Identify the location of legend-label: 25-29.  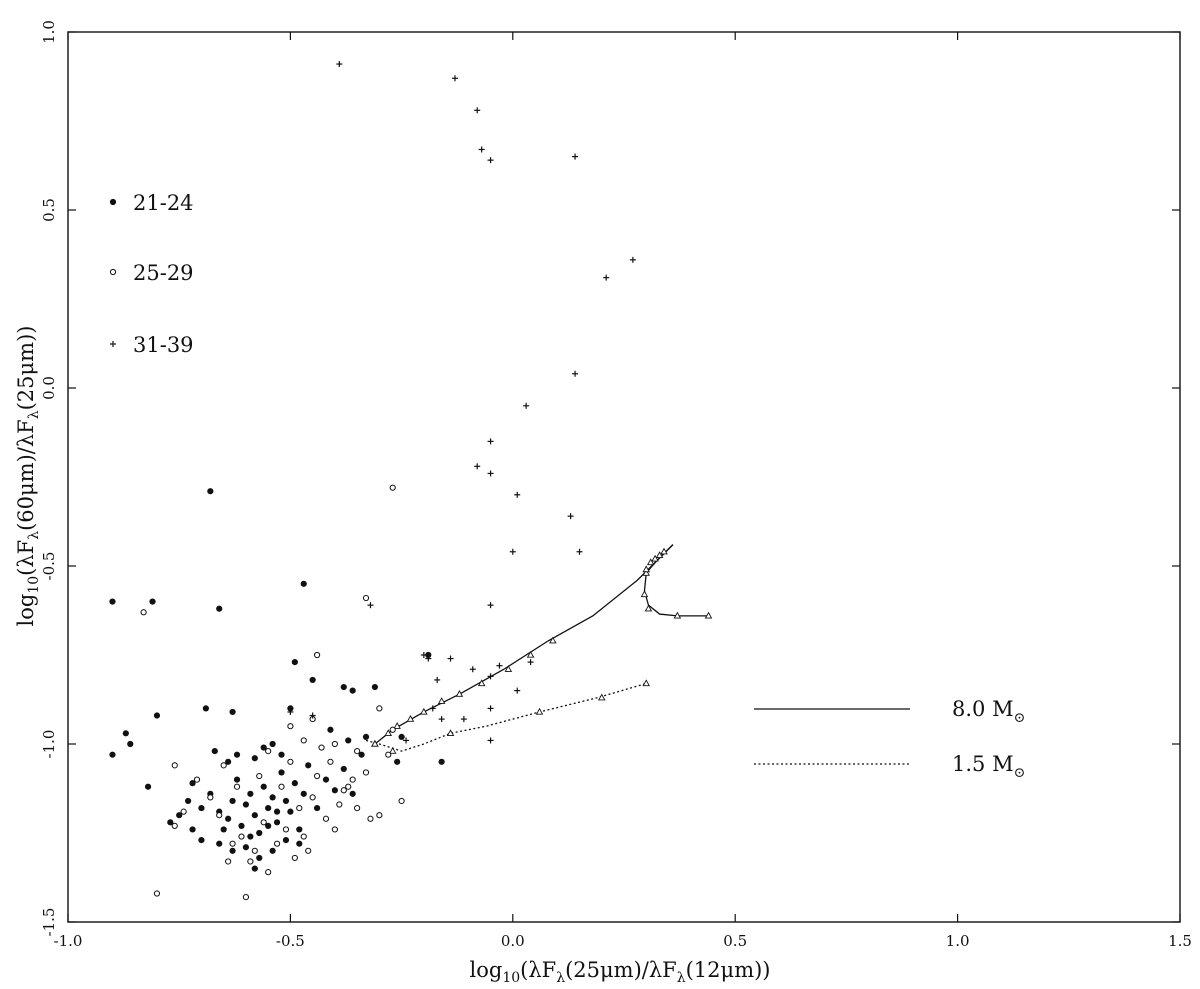
(163, 273).